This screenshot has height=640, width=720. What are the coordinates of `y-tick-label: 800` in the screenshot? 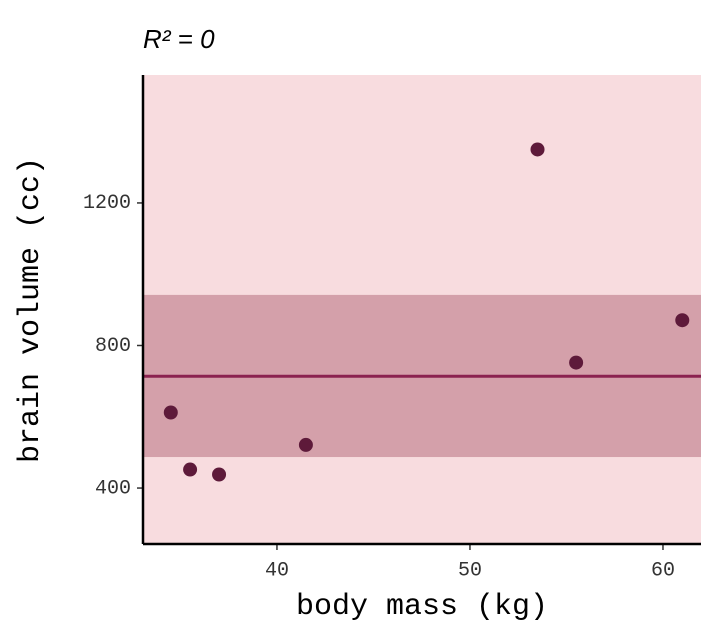 It's located at (113, 346).